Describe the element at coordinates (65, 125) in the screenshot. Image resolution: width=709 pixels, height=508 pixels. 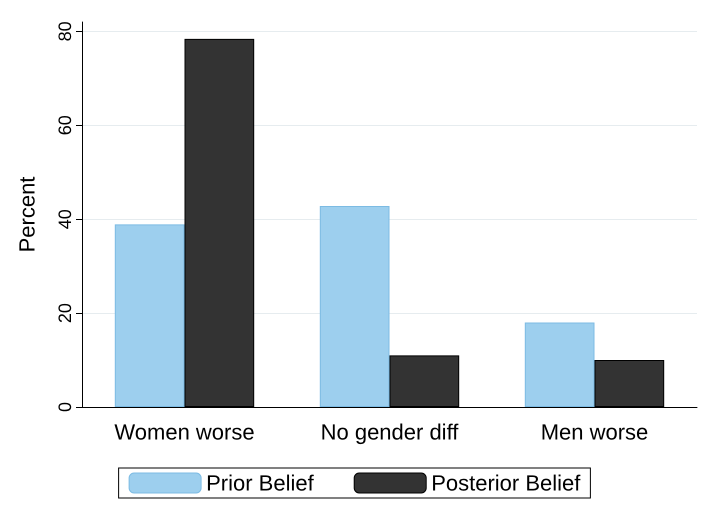
I see `y-tick-label: 60` at that location.